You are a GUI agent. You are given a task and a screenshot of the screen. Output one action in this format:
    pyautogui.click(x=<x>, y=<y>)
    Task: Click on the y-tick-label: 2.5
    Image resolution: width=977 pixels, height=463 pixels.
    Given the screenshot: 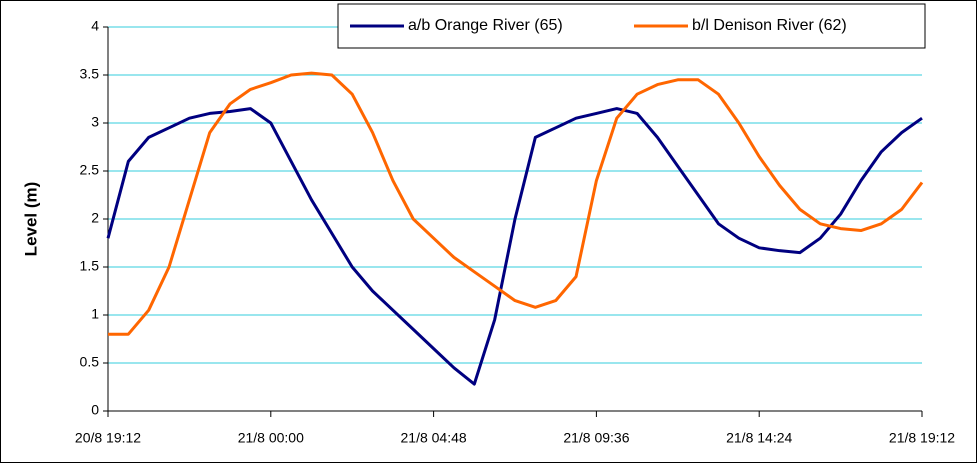 What is the action you would take?
    pyautogui.click(x=90, y=170)
    